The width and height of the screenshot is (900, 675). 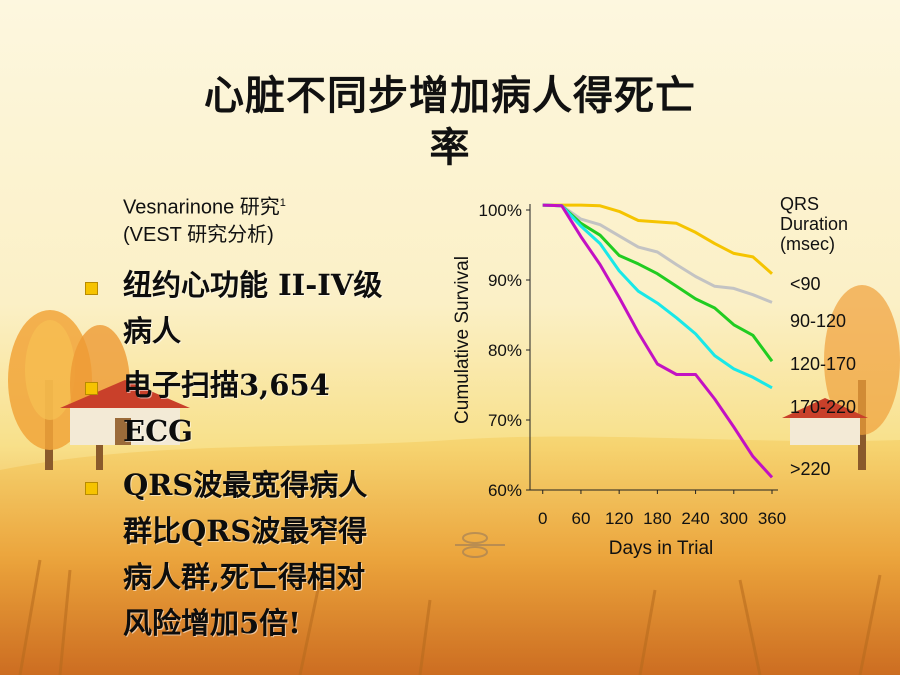 What do you see at coordinates (661, 548) in the screenshot?
I see `x-axis-label: Days in Trial` at bounding box center [661, 548].